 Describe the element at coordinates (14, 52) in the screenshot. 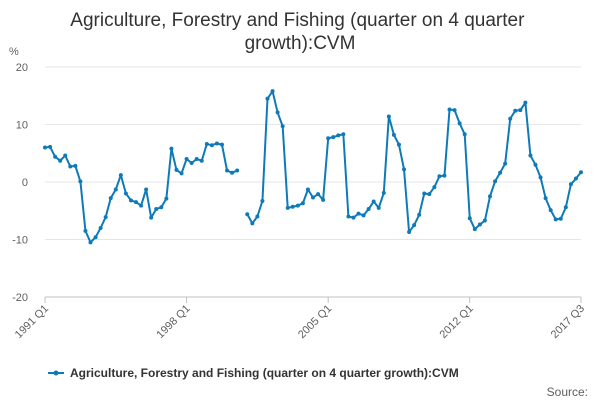

I see `y-axis-unit-label: %` at that location.